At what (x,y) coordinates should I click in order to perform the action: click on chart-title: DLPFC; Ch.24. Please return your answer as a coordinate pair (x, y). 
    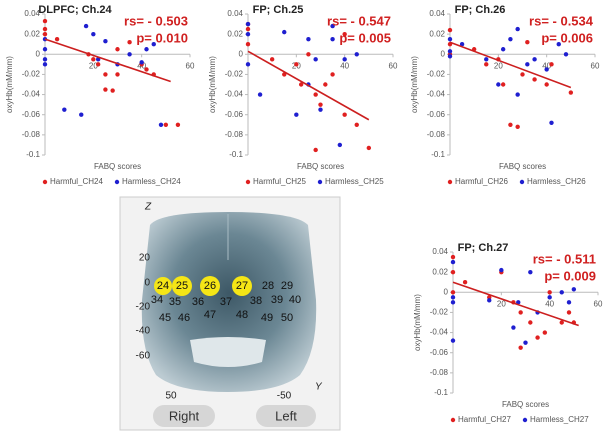
    Looking at the image, I should click on (75, 10).